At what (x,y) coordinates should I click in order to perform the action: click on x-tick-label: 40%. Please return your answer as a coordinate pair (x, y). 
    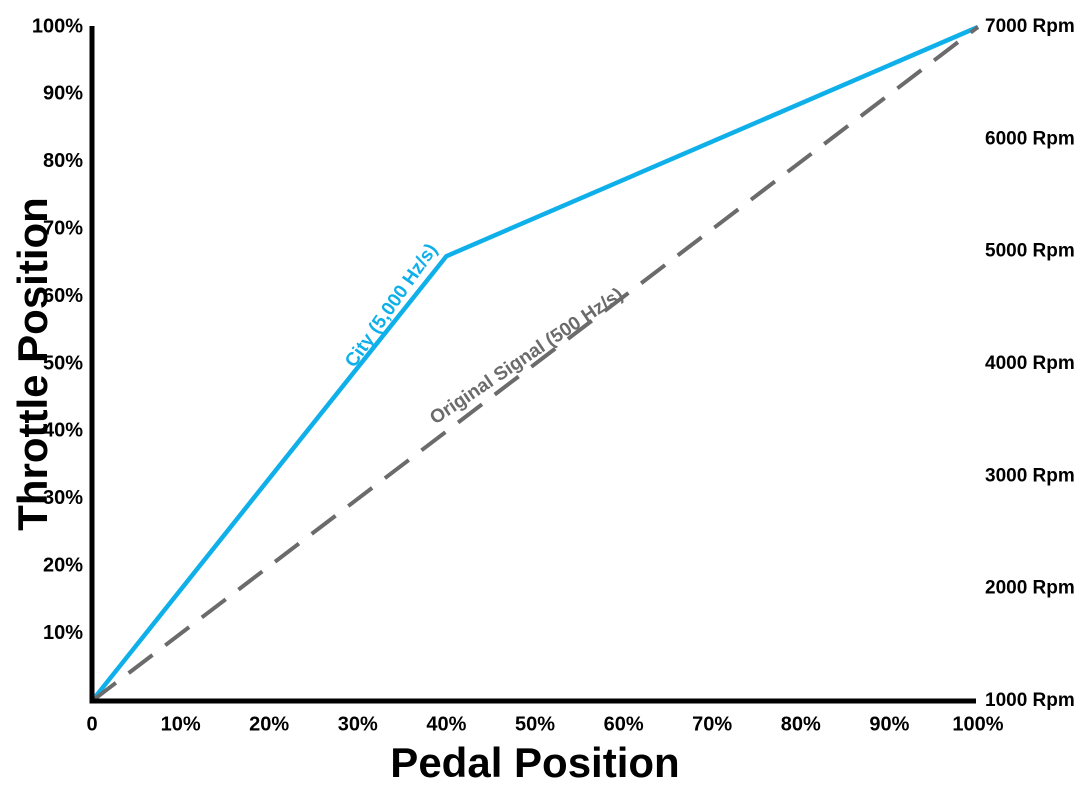
    Looking at the image, I should click on (446, 725).